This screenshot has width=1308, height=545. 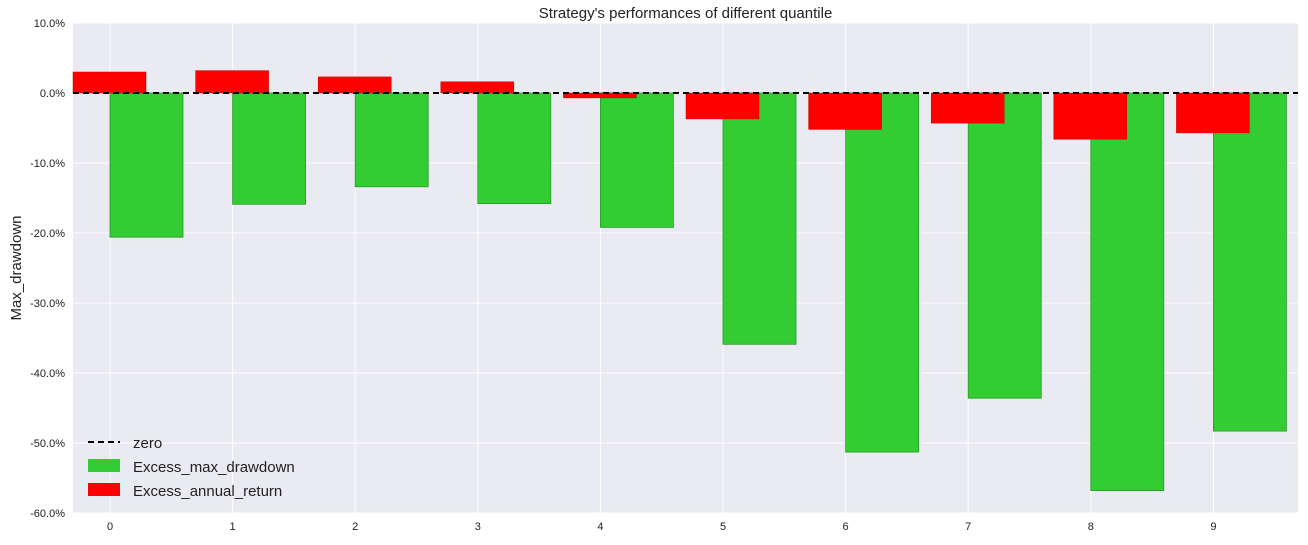 What do you see at coordinates (104, 465) in the screenshot?
I see `legend-swatch-excess-max-drawdown` at bounding box center [104, 465].